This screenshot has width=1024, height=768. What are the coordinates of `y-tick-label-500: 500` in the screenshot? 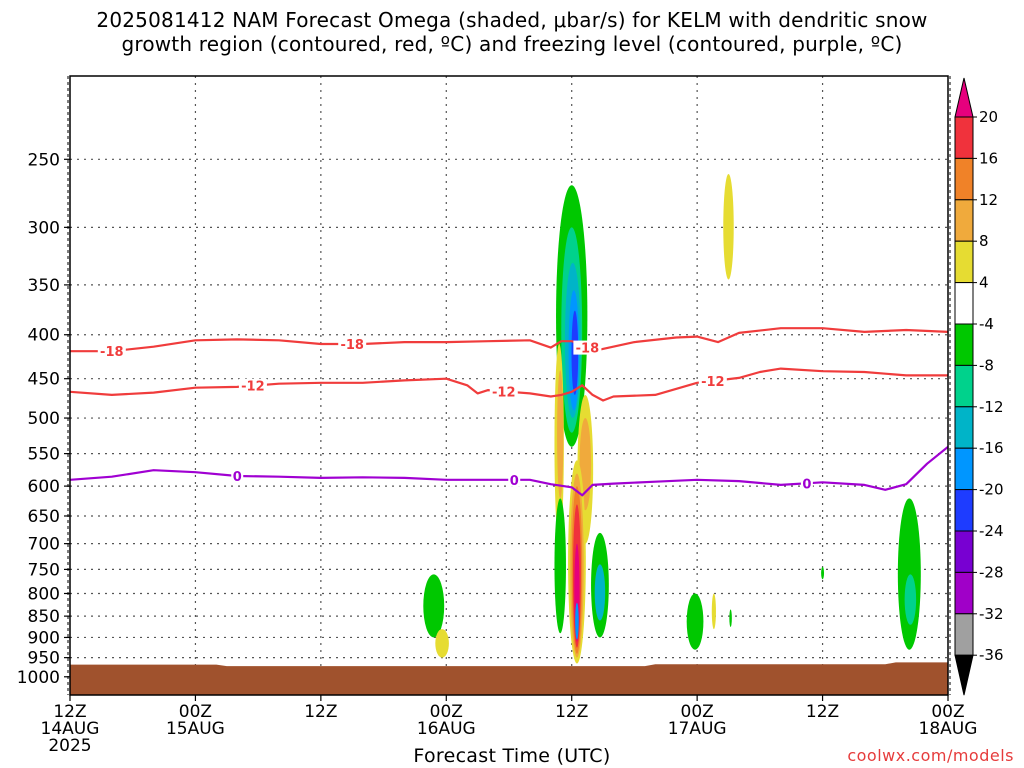 It's located at (44, 419).